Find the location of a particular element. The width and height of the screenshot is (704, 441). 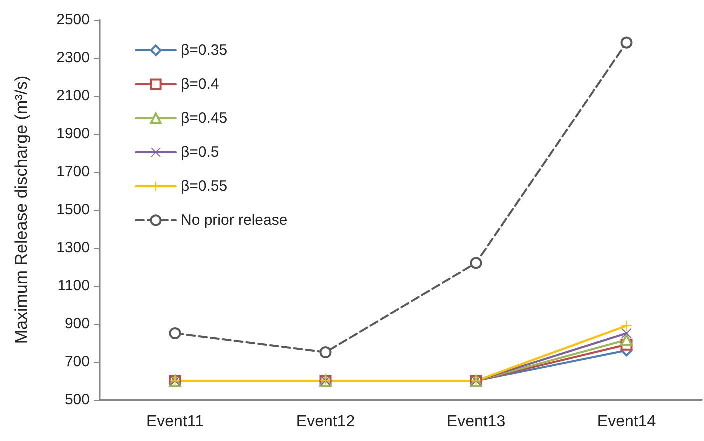

y-tick-label: 2100 is located at coordinates (73, 96).